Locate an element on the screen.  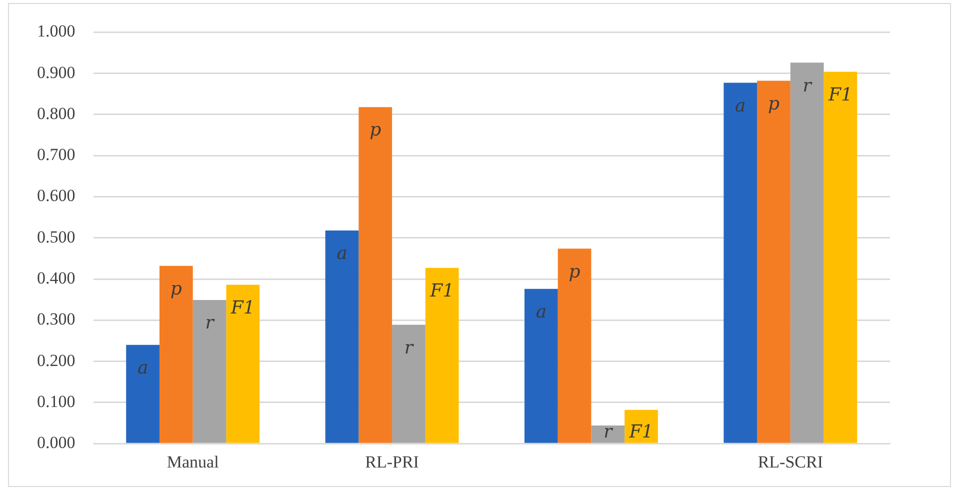
series-label: r is located at coordinates (609, 432).